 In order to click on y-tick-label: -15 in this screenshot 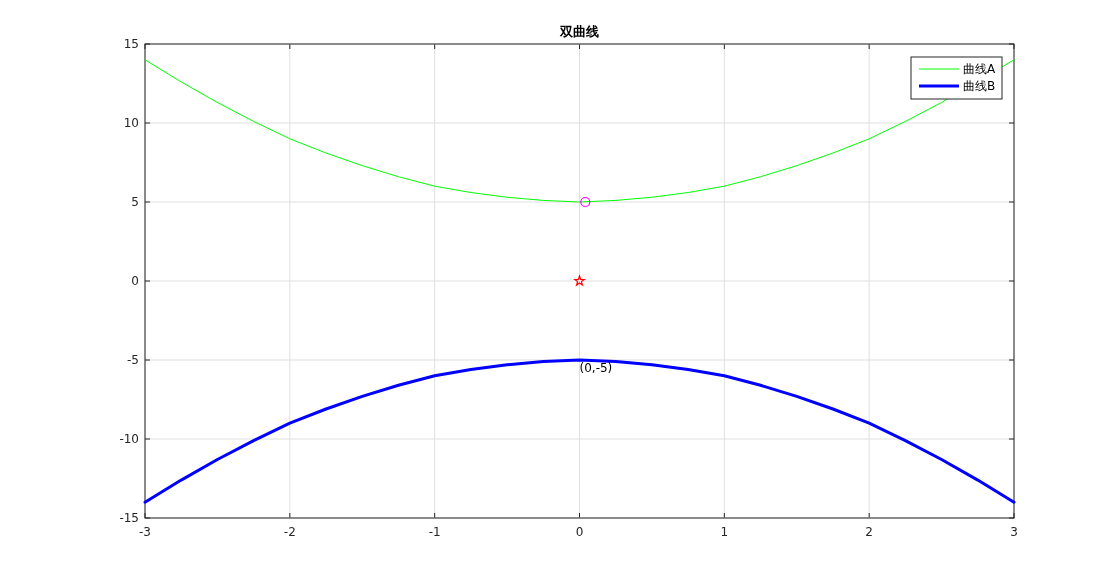, I will do `click(129, 518)`.